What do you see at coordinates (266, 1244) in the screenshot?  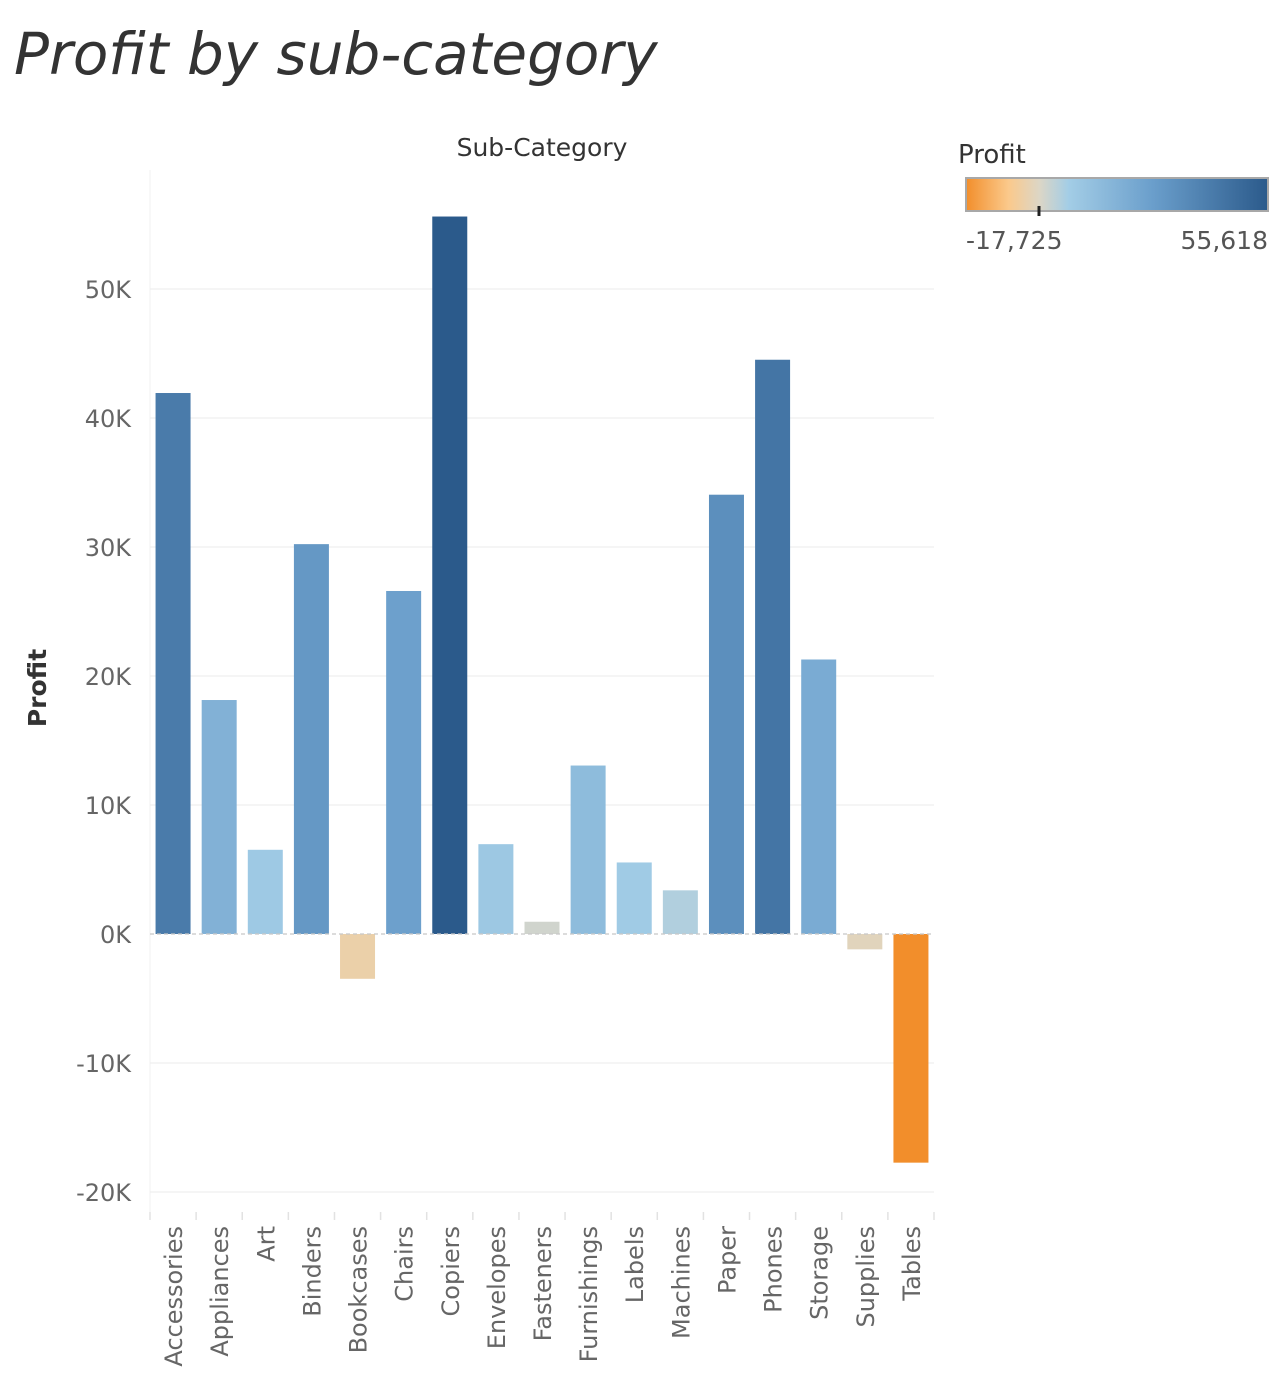 I see `x-tick-label-art: Art` at bounding box center [266, 1244].